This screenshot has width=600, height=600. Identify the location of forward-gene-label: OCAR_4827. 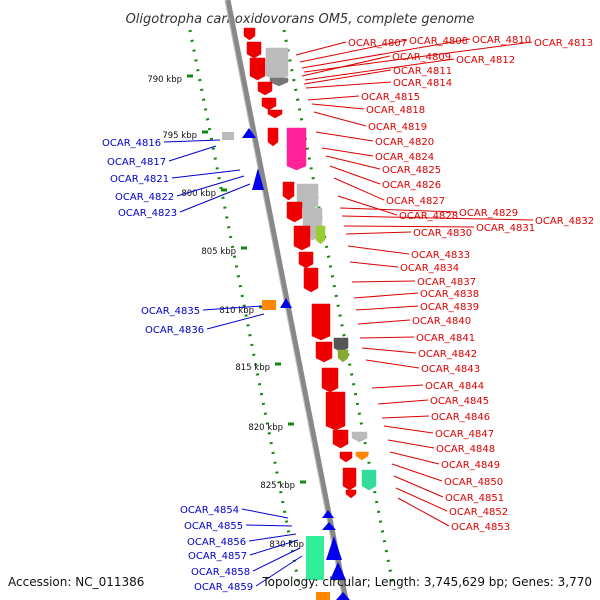
(415, 201).